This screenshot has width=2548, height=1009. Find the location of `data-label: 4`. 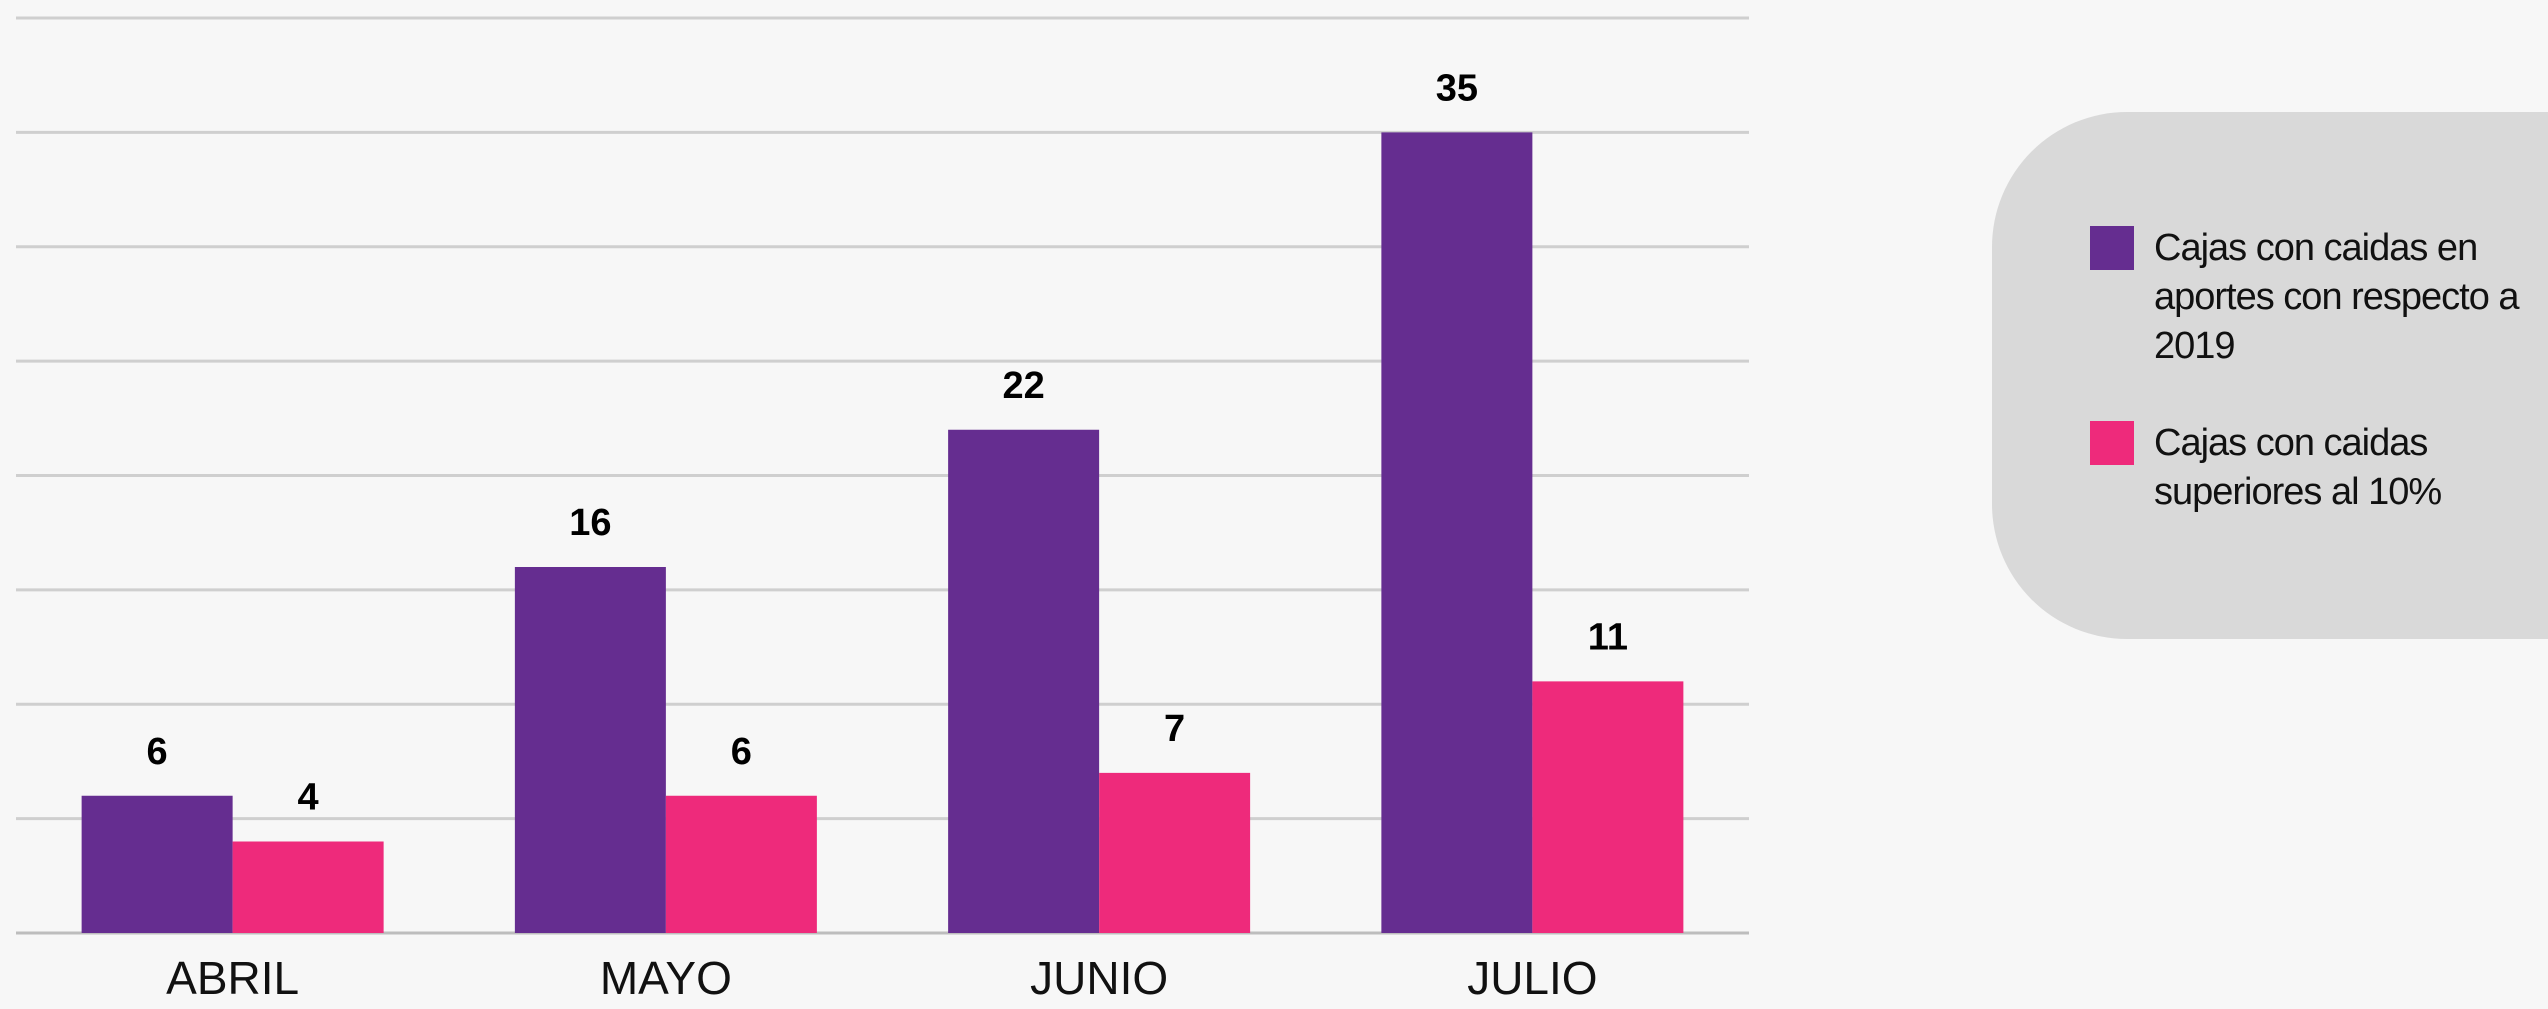

data-label: 4 is located at coordinates (308, 798).